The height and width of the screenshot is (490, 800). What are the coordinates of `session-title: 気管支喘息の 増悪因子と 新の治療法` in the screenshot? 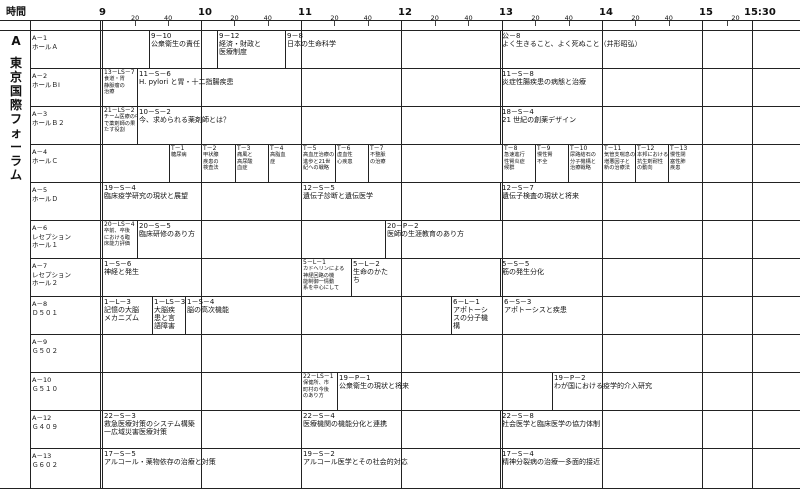 It's located at (619, 161).